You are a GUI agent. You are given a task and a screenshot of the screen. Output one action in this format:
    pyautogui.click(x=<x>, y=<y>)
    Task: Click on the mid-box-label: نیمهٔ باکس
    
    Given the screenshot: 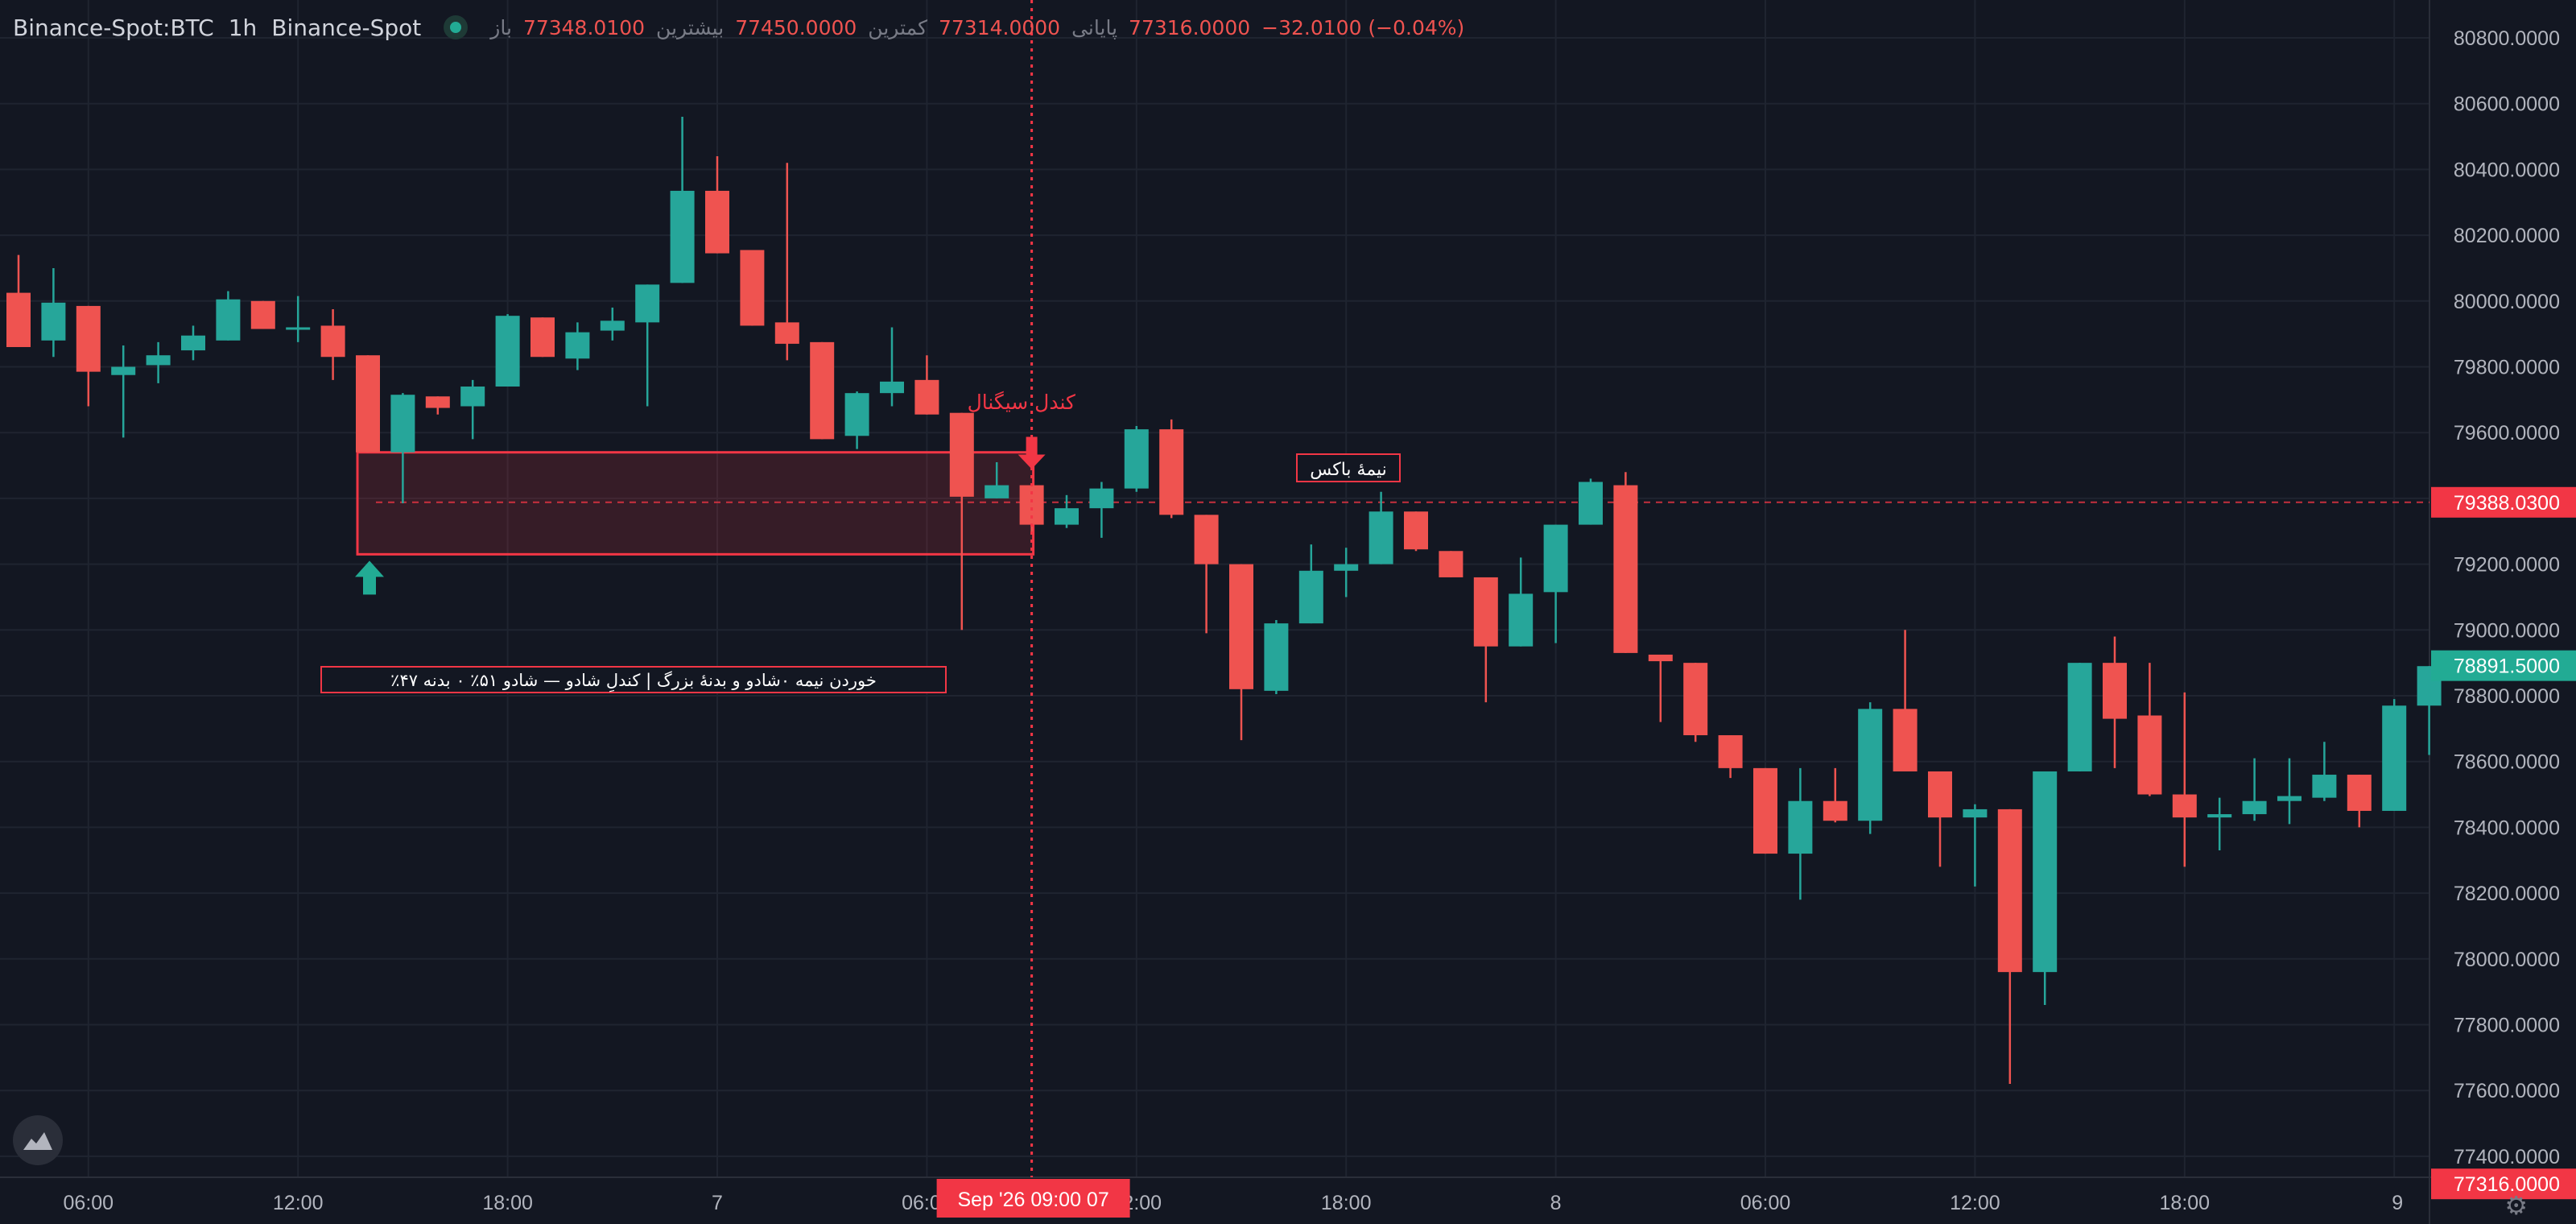 What is the action you would take?
    pyautogui.click(x=1348, y=470)
    